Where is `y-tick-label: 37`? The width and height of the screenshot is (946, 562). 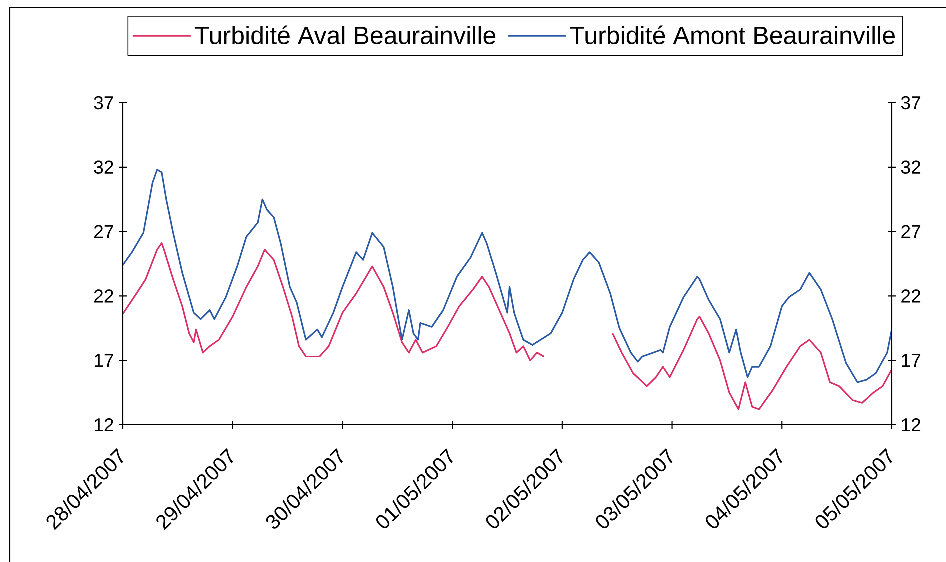 y-tick-label: 37 is located at coordinates (911, 103).